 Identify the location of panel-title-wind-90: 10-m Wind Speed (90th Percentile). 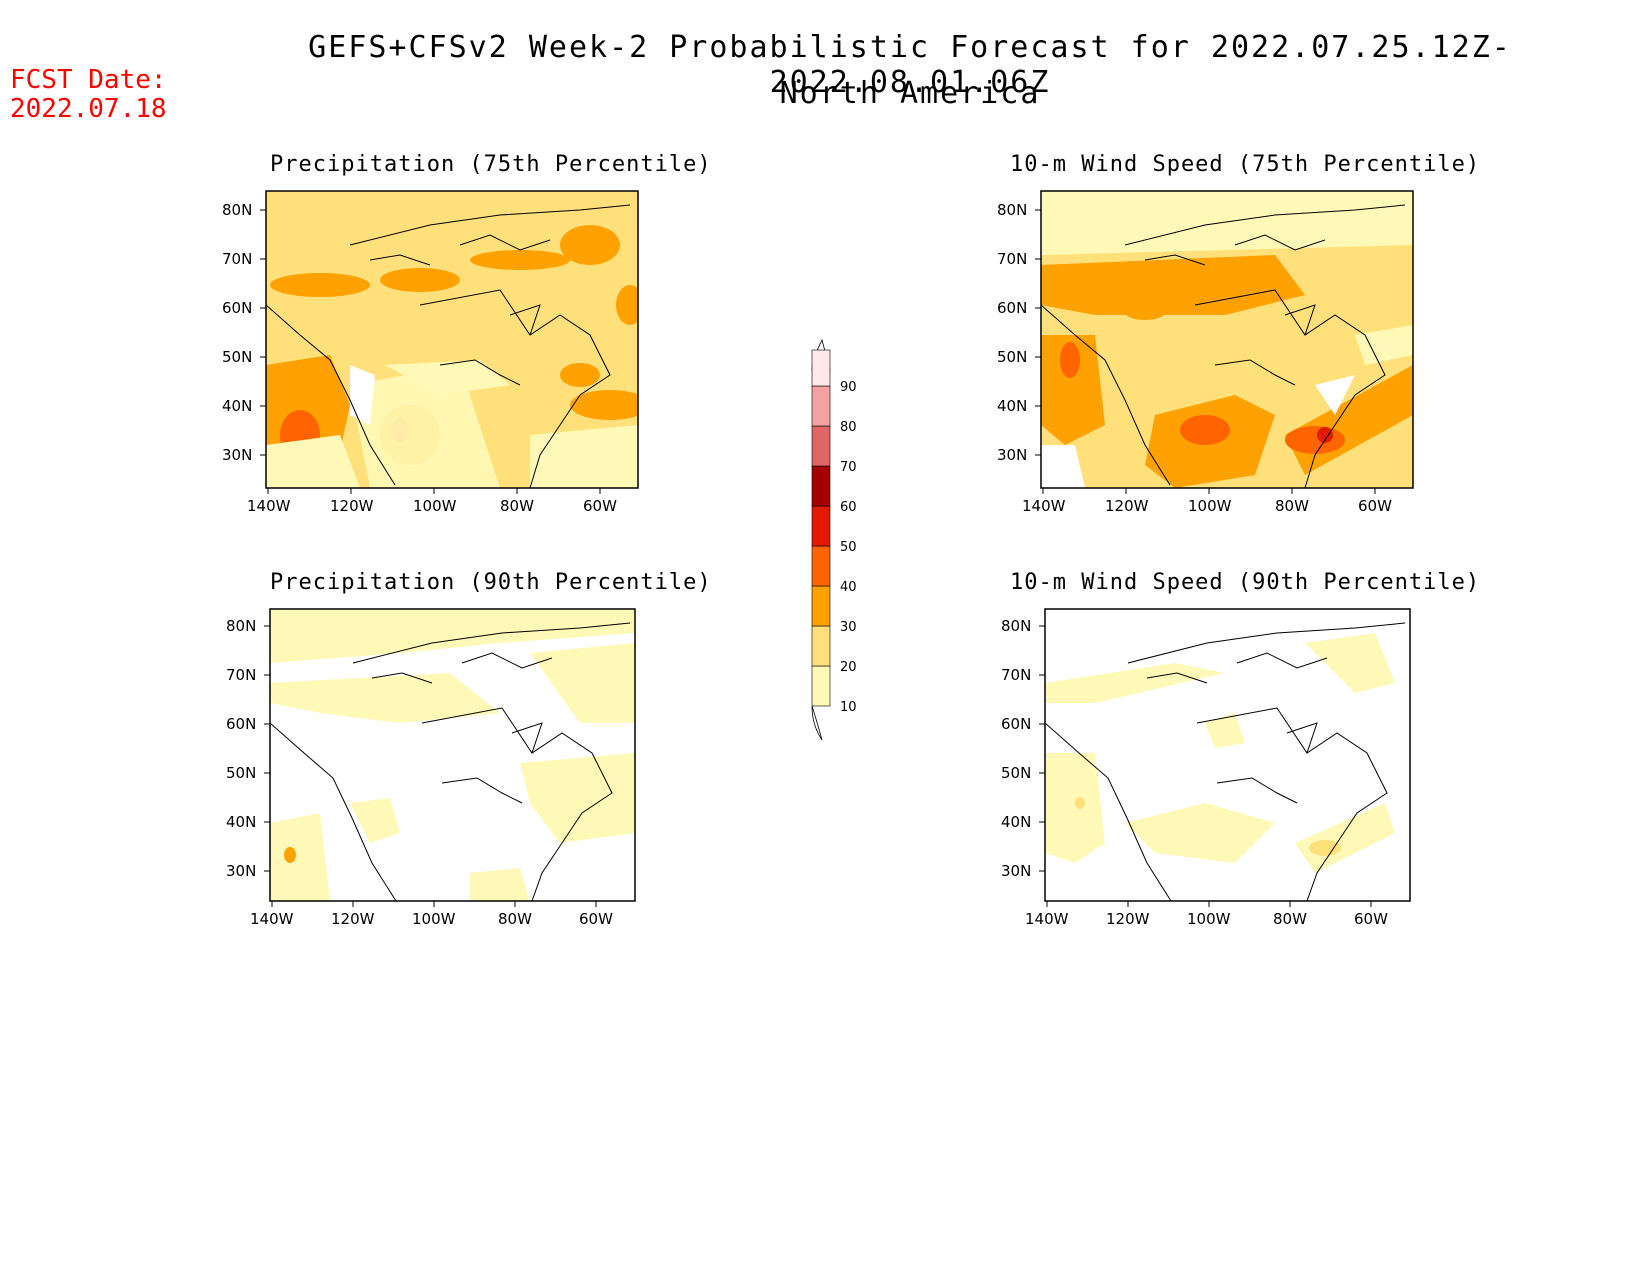
(1245, 582).